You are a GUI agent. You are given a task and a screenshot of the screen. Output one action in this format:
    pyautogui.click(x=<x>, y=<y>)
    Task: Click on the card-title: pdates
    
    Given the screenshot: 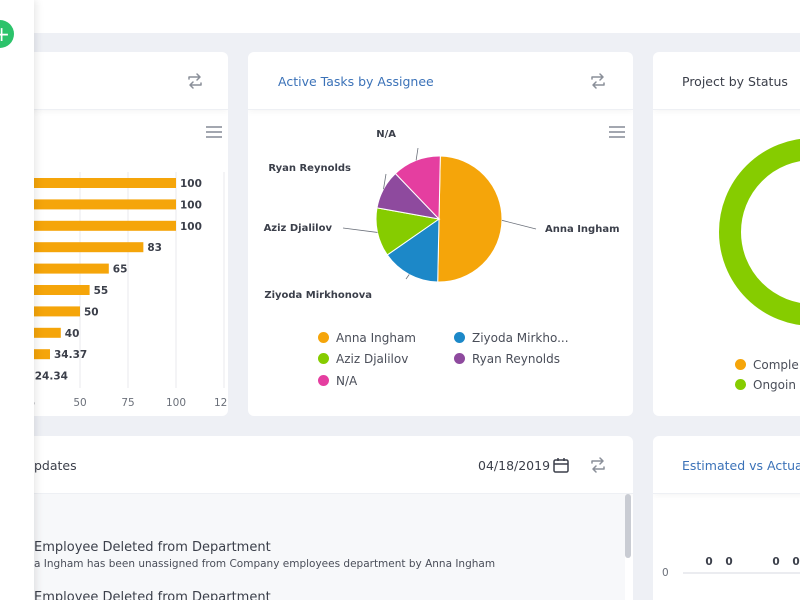 What is the action you would take?
    pyautogui.click(x=55, y=465)
    